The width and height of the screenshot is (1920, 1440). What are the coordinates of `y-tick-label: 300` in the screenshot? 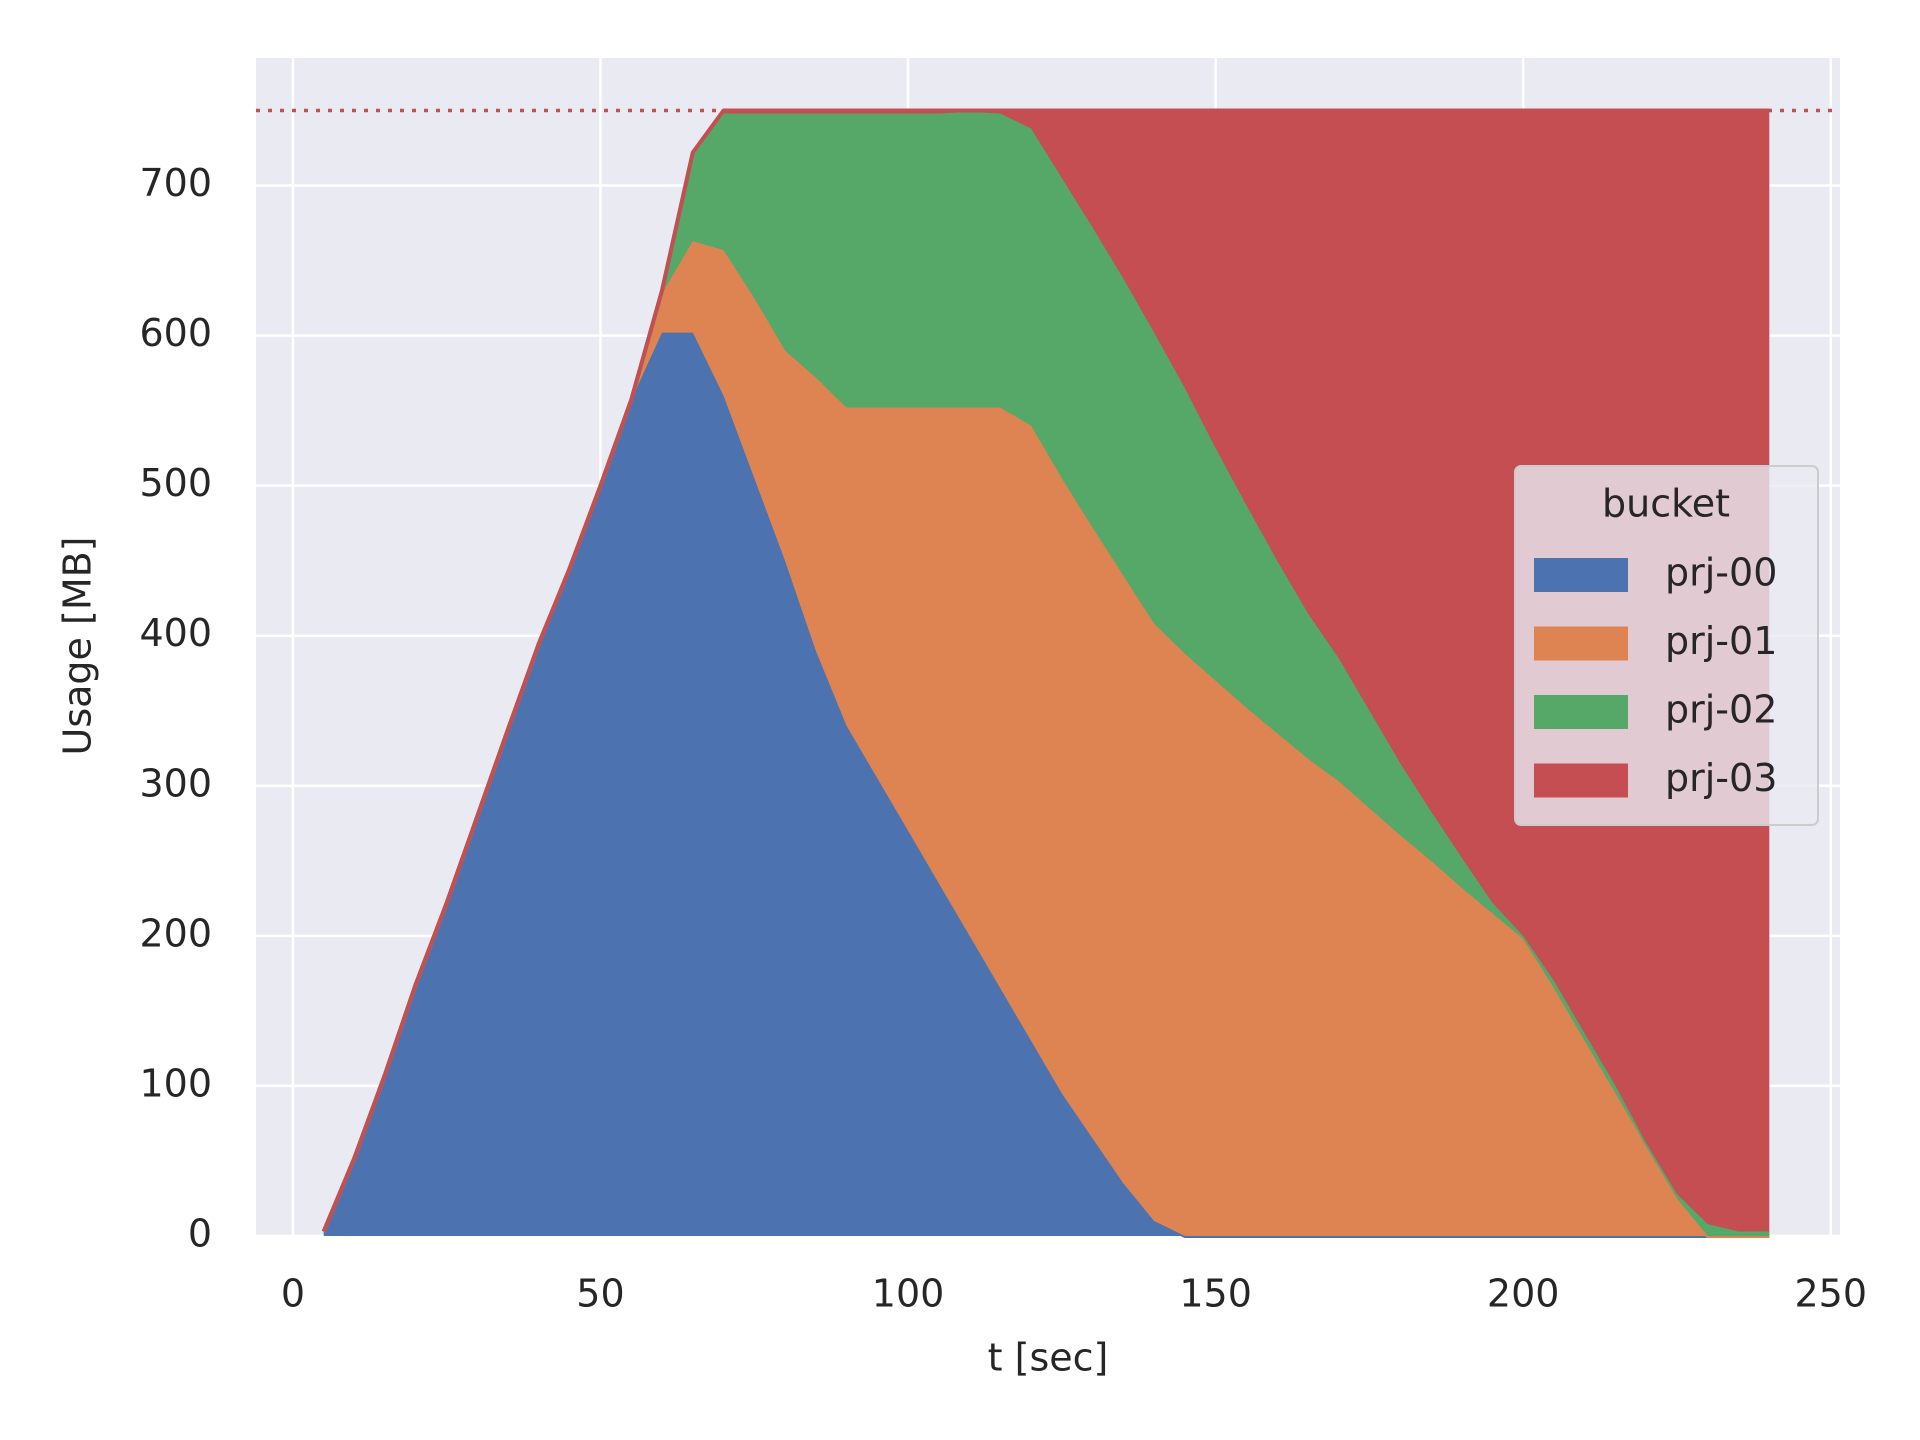 It's located at (175, 783).